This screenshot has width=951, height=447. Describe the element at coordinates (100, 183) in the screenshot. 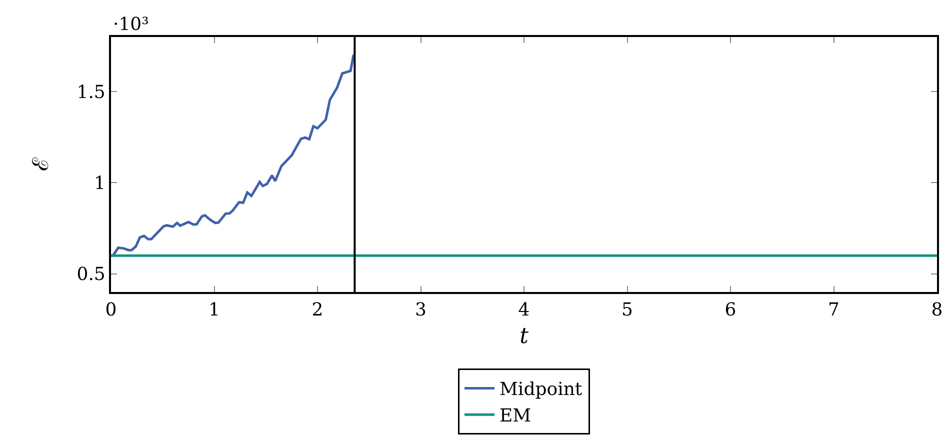

I see `y-tick-label: 1` at that location.